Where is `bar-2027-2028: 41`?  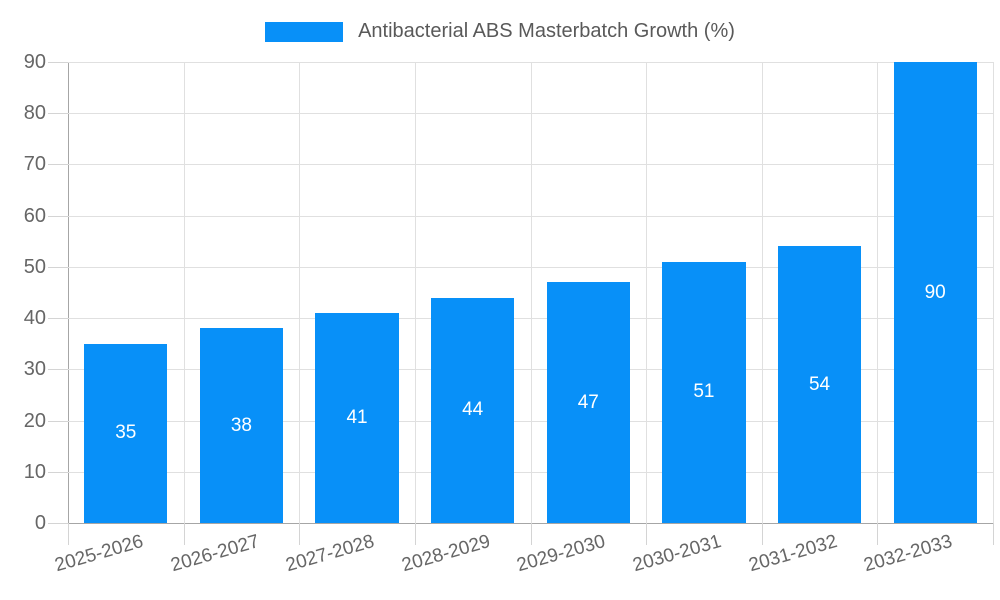
bar-2027-2028: 41 is located at coordinates (357, 418).